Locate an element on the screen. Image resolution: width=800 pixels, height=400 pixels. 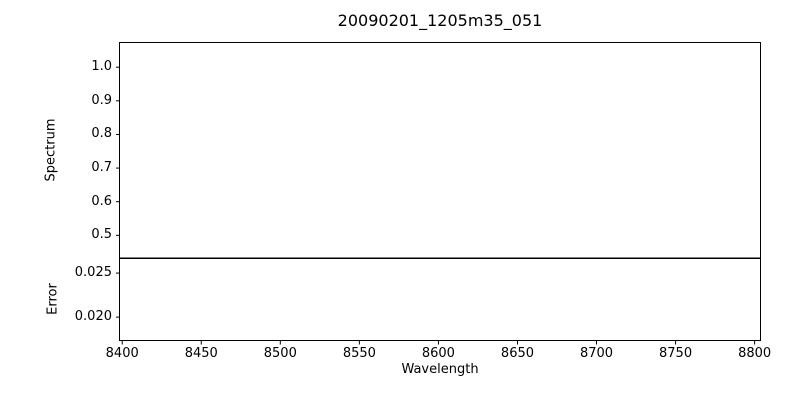
x-tick-label: 8400 is located at coordinates (122, 353).